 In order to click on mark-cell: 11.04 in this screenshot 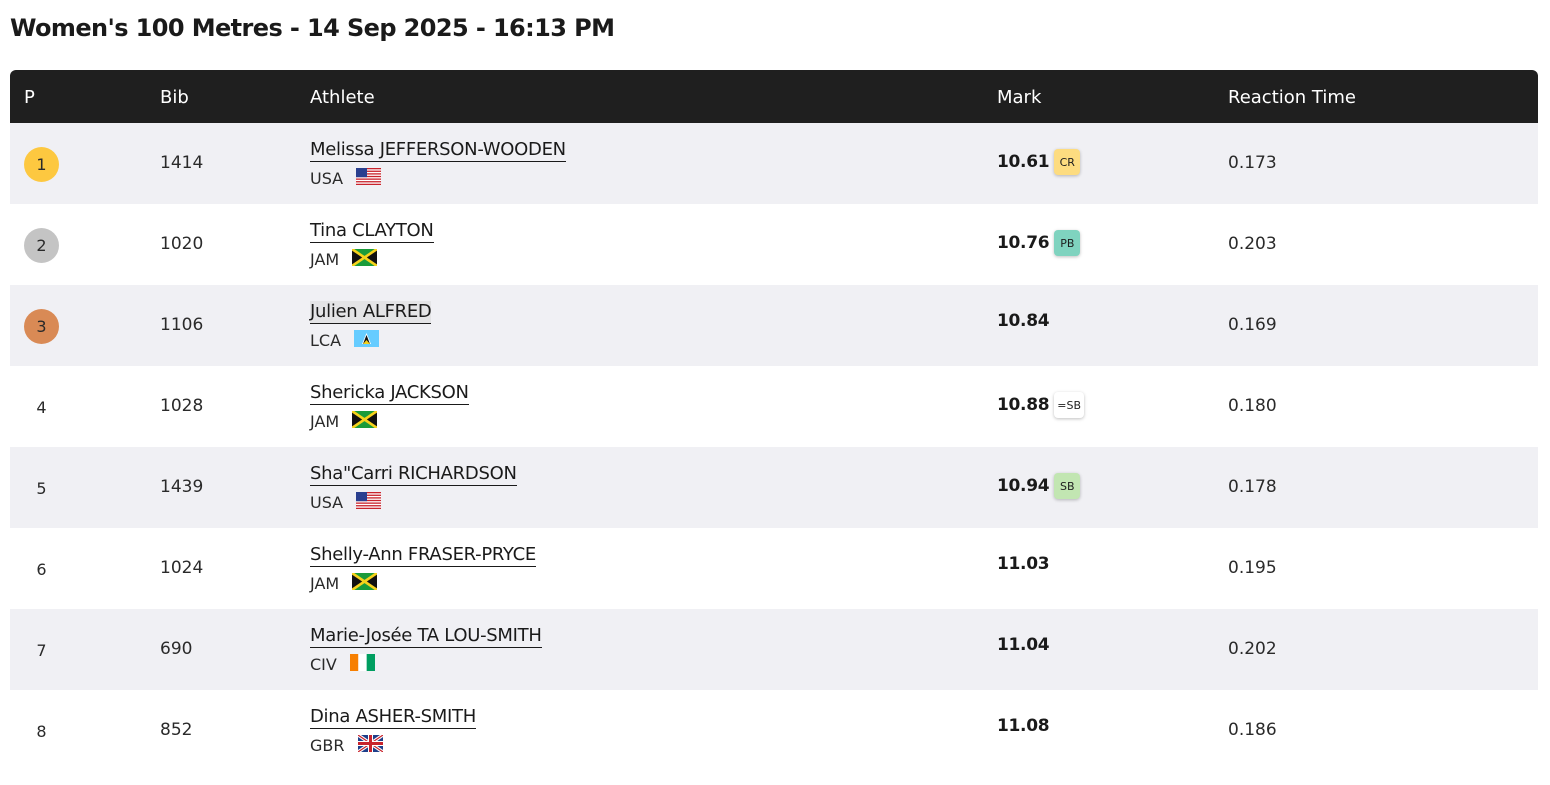, I will do `click(1023, 645)`.